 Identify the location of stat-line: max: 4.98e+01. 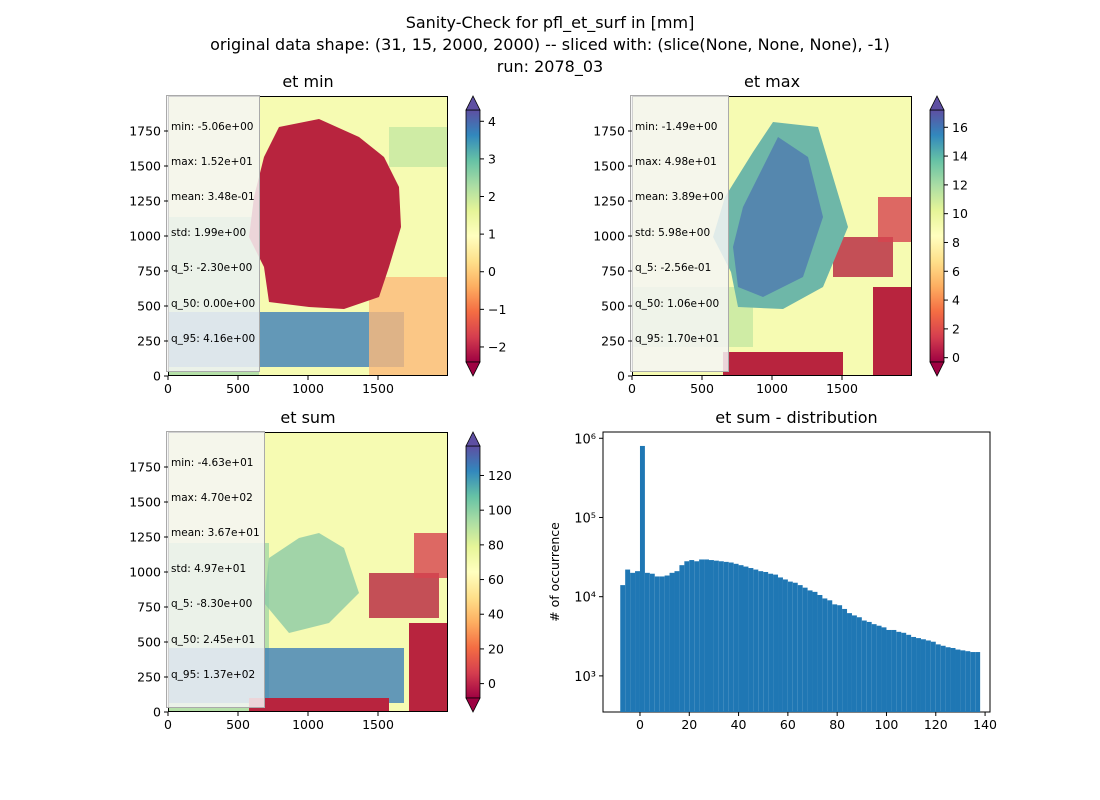
(676, 161).